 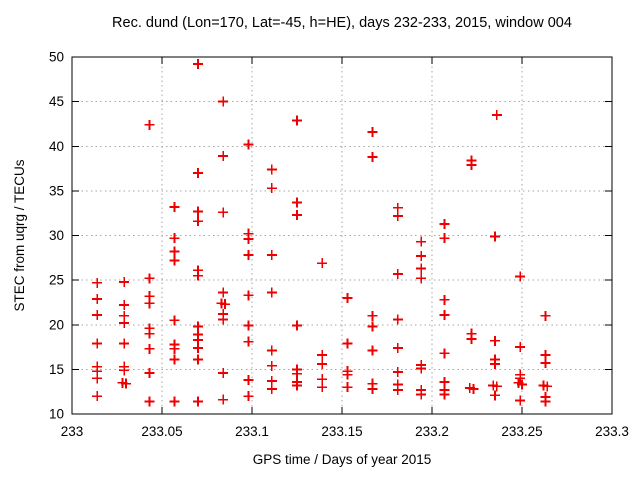 I want to click on y-tick-label: 10, so click(x=56, y=414).